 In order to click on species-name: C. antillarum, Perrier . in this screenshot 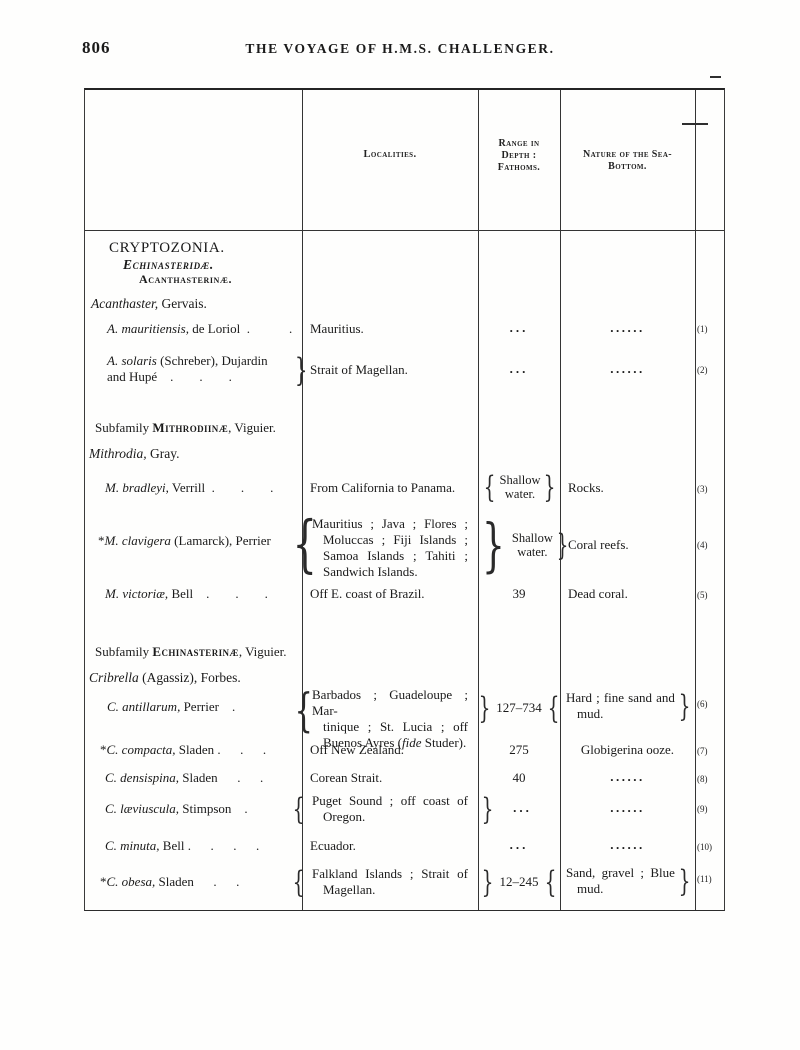, I will do `click(171, 706)`.